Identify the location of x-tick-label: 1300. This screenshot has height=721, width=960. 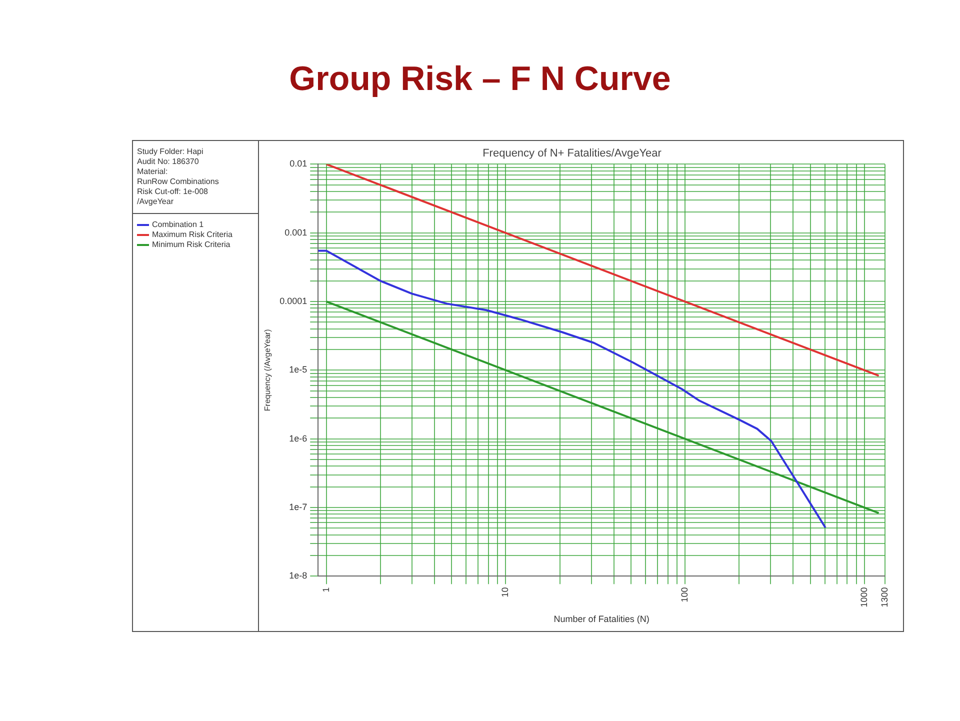
(884, 597).